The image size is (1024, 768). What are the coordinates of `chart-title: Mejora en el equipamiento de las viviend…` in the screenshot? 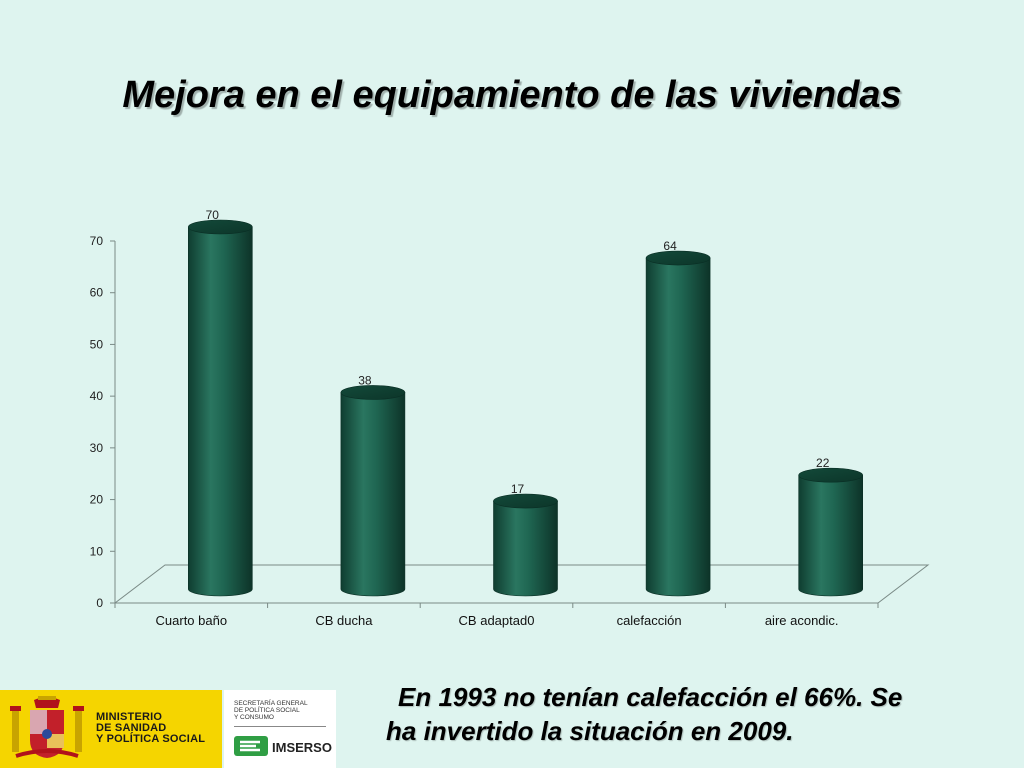 It's located at (512, 95).